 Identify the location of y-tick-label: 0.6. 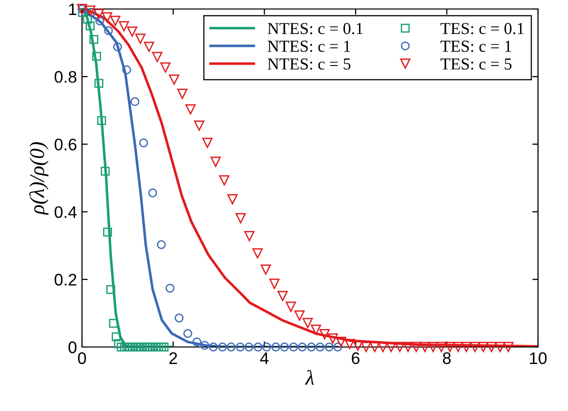
(65, 144).